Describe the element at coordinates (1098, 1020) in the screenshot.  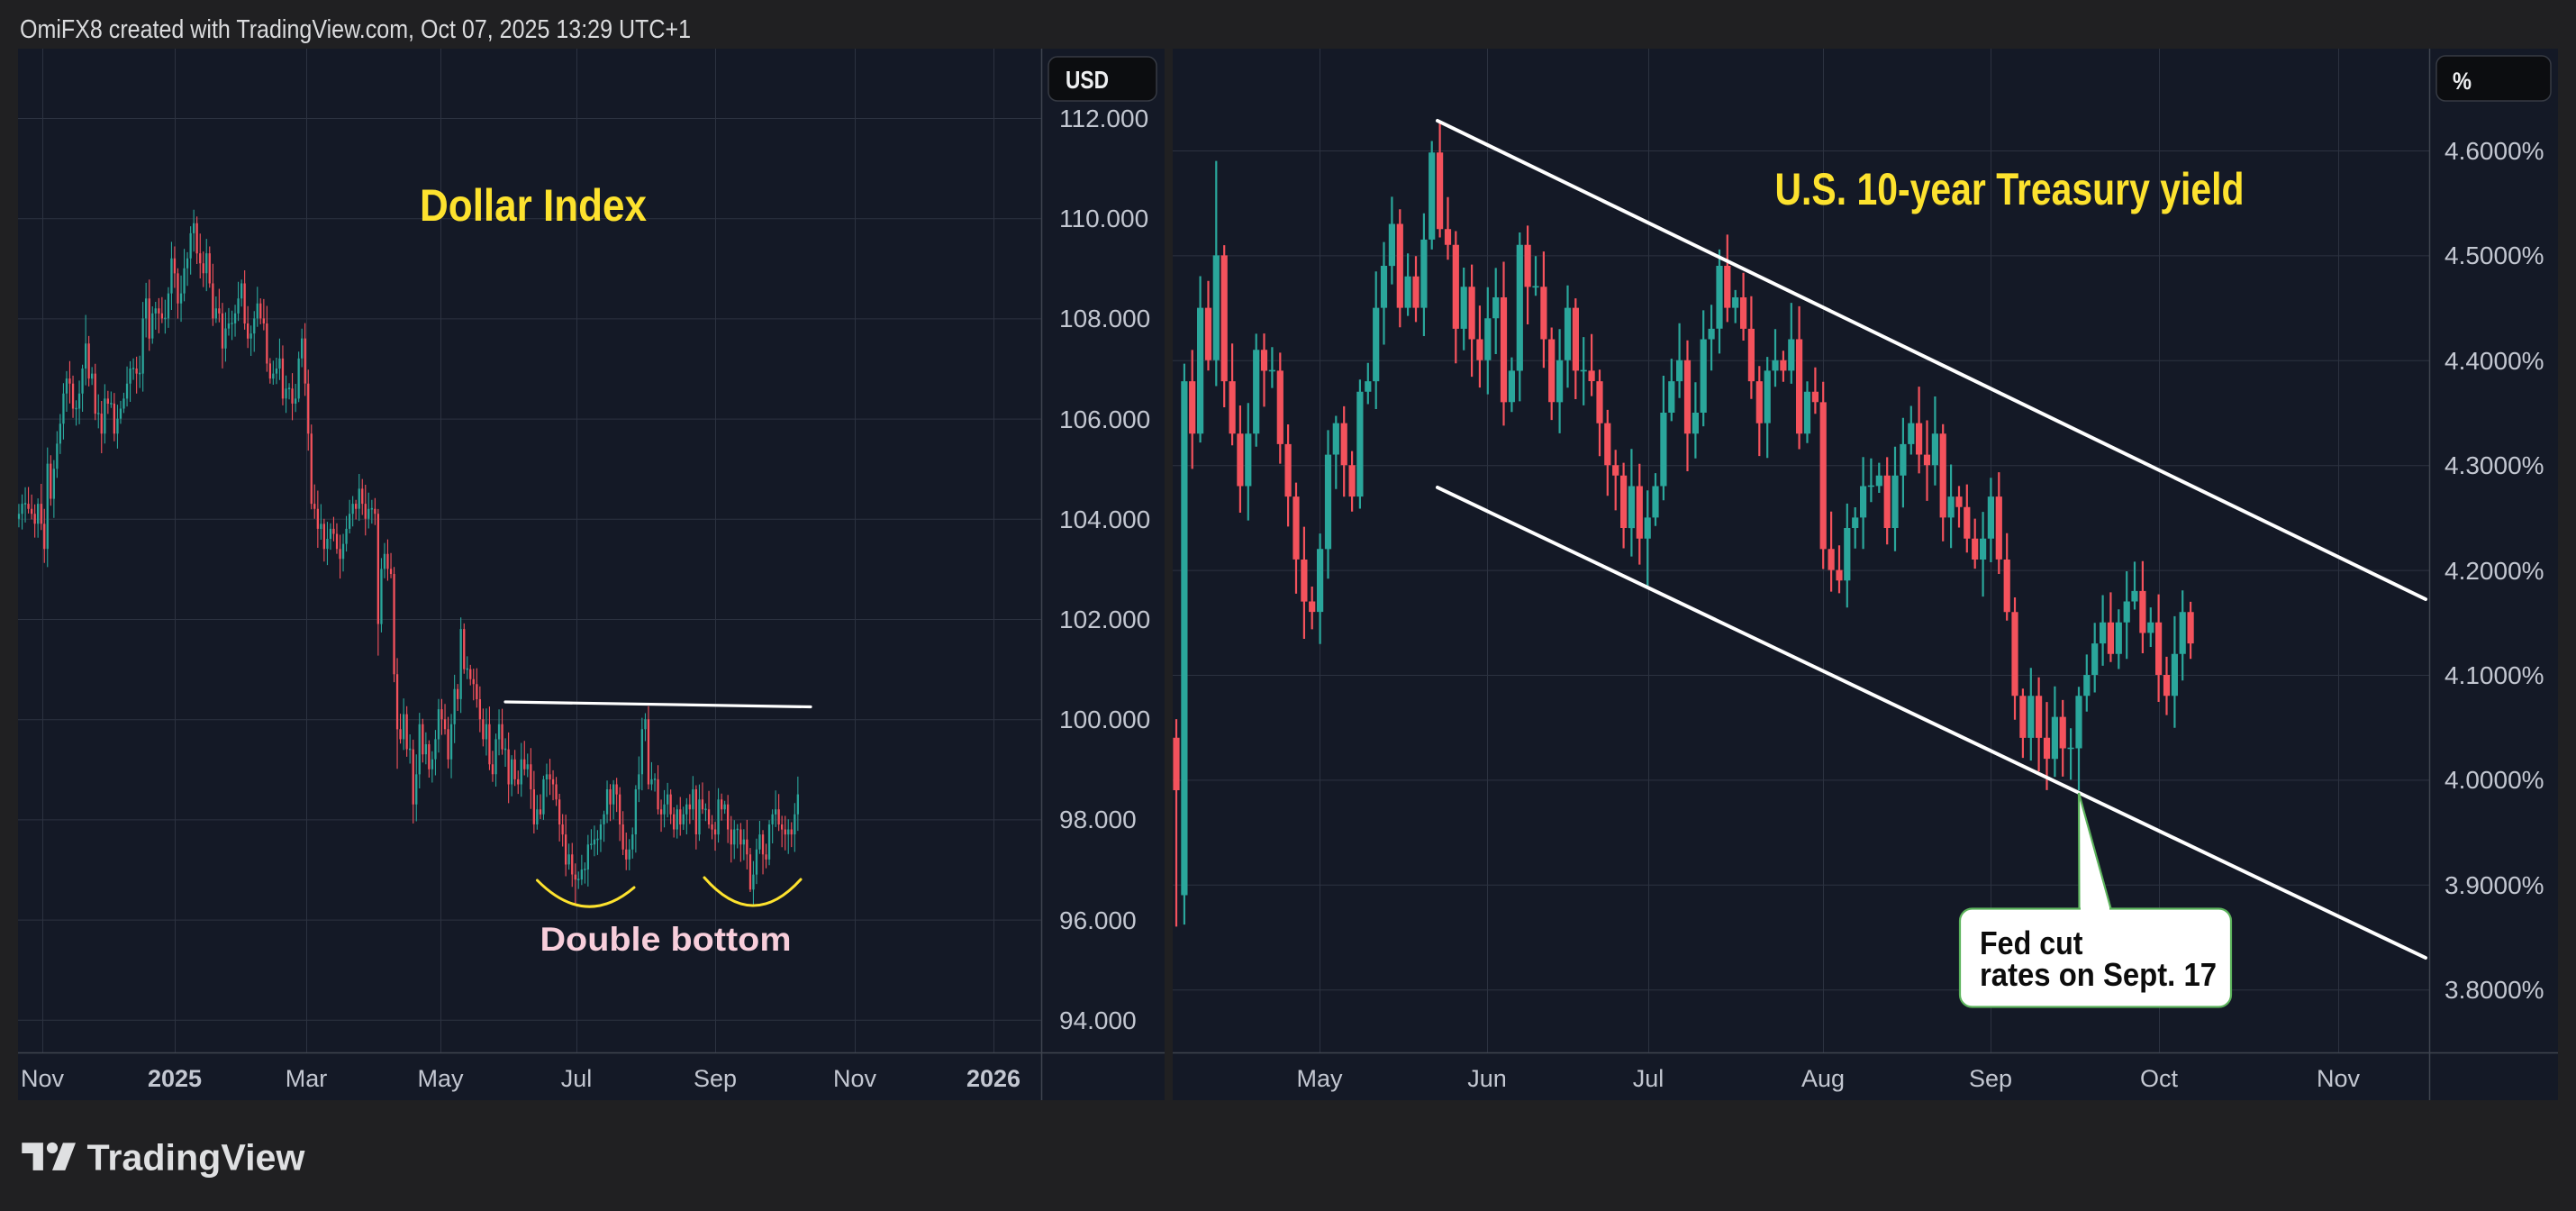
I see `svg-text: 94.000` at that location.